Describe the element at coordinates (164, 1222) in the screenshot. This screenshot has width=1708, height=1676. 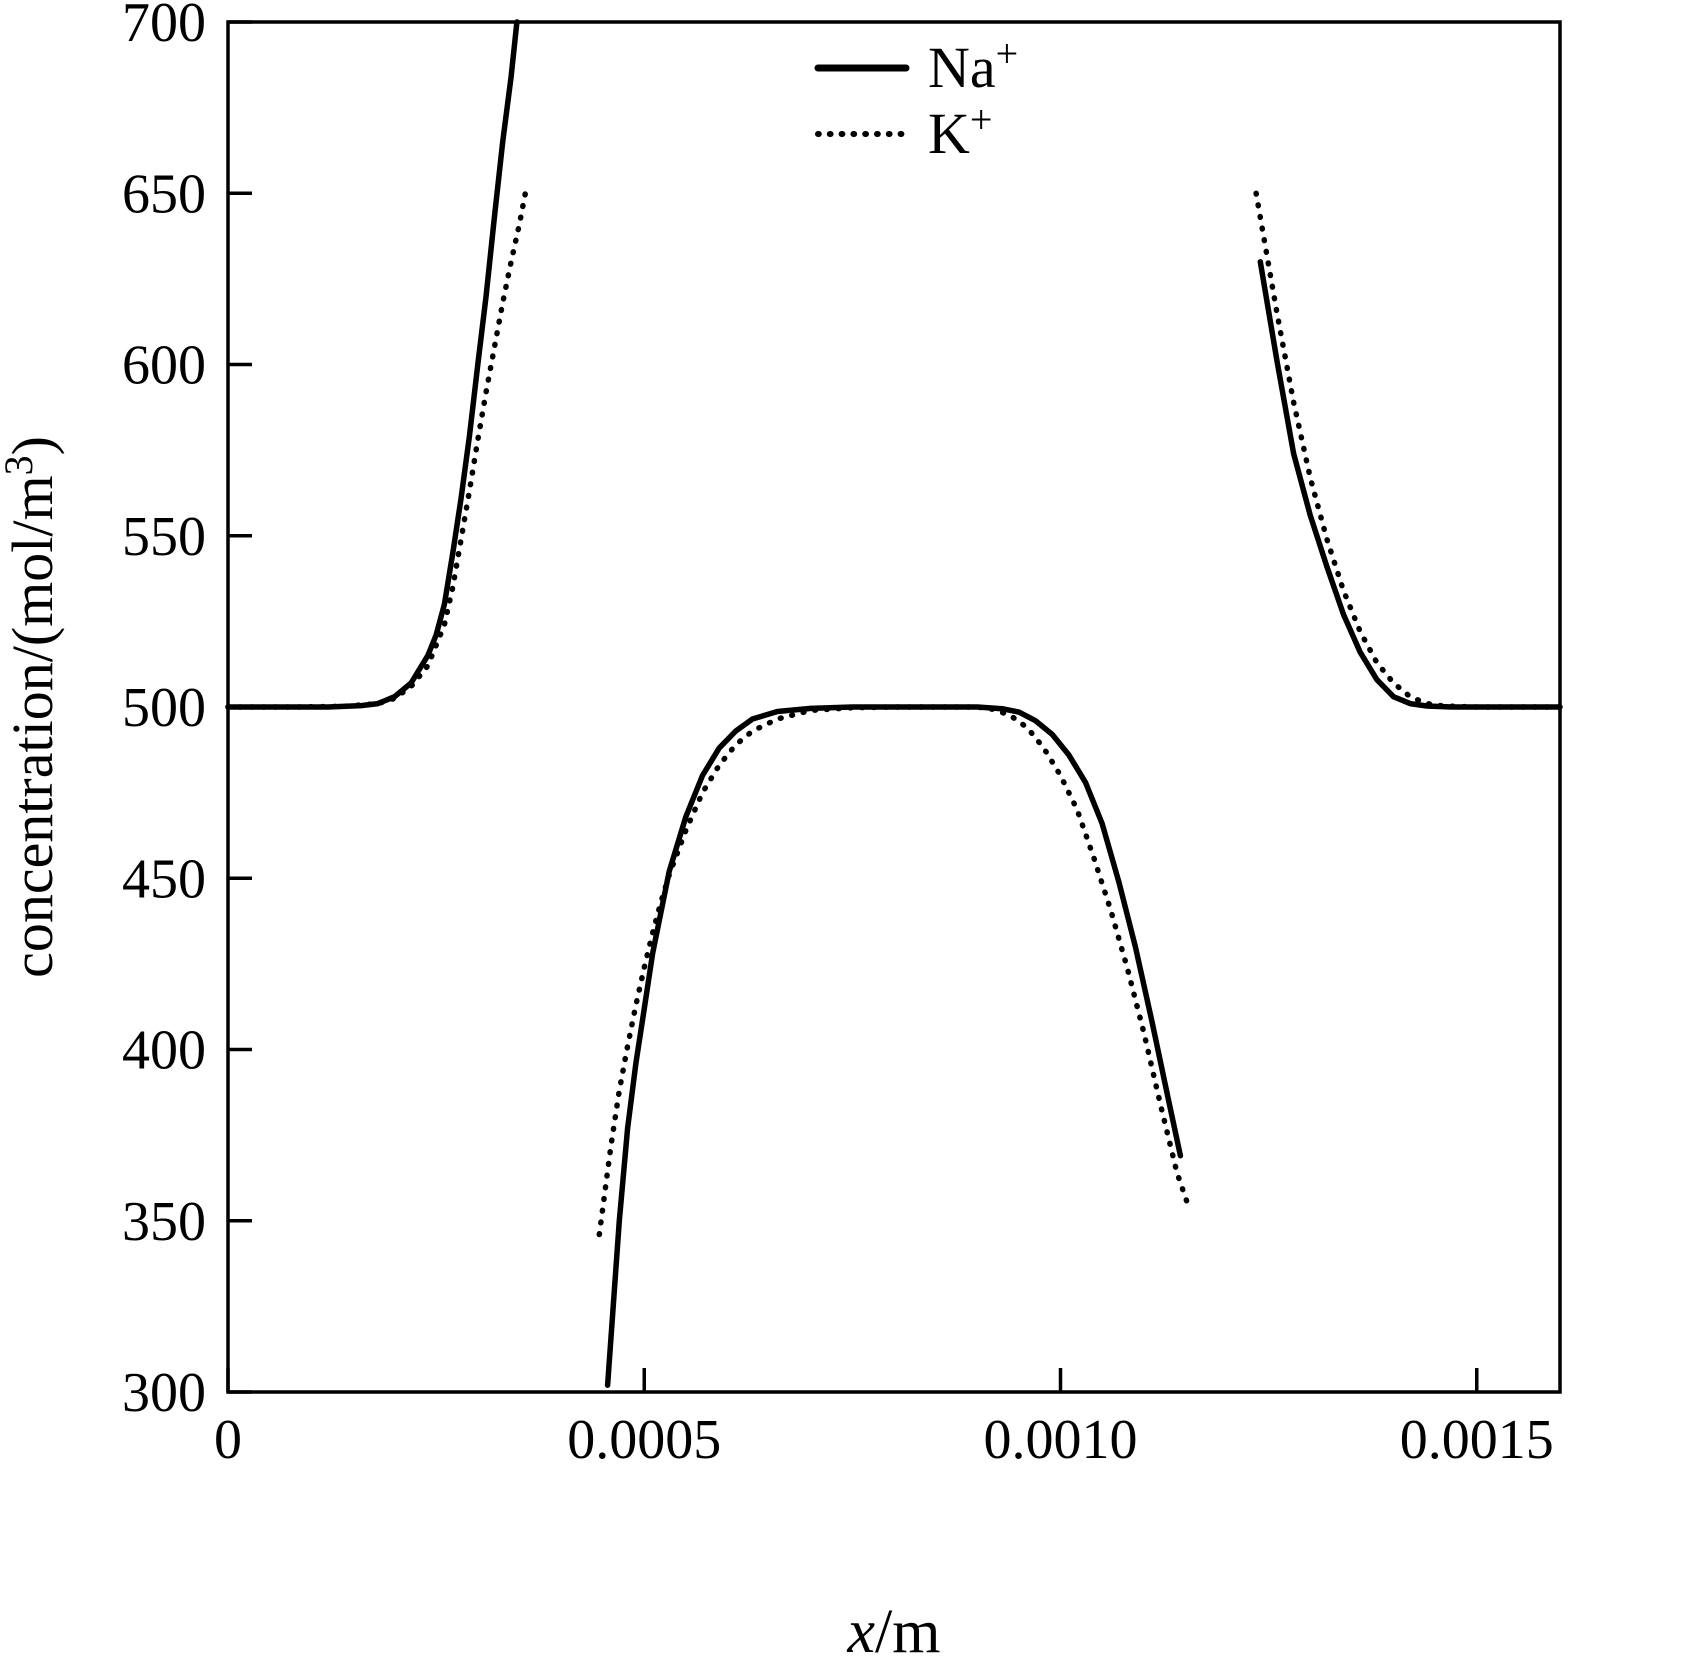
I see `y-tick-label: 350` at that location.